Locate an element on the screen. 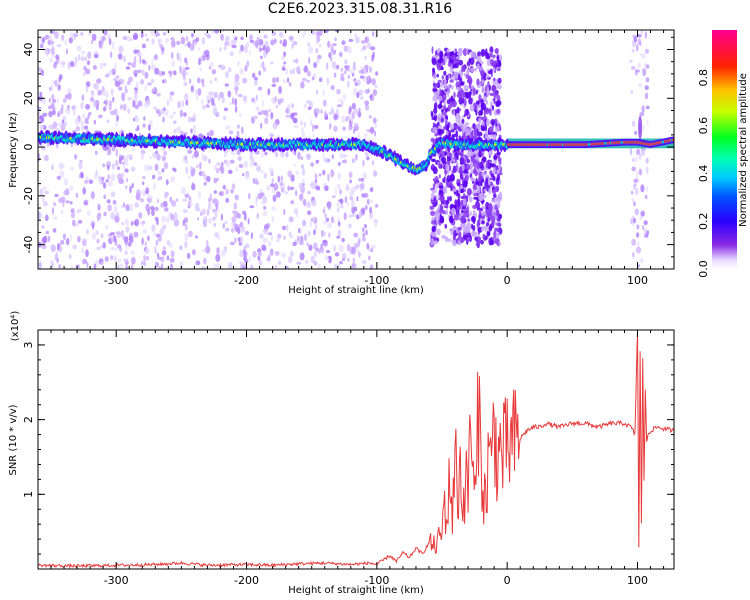 The image size is (750, 600). x-axis-label-bottom: Height of straight line (km) is located at coordinates (356, 590).